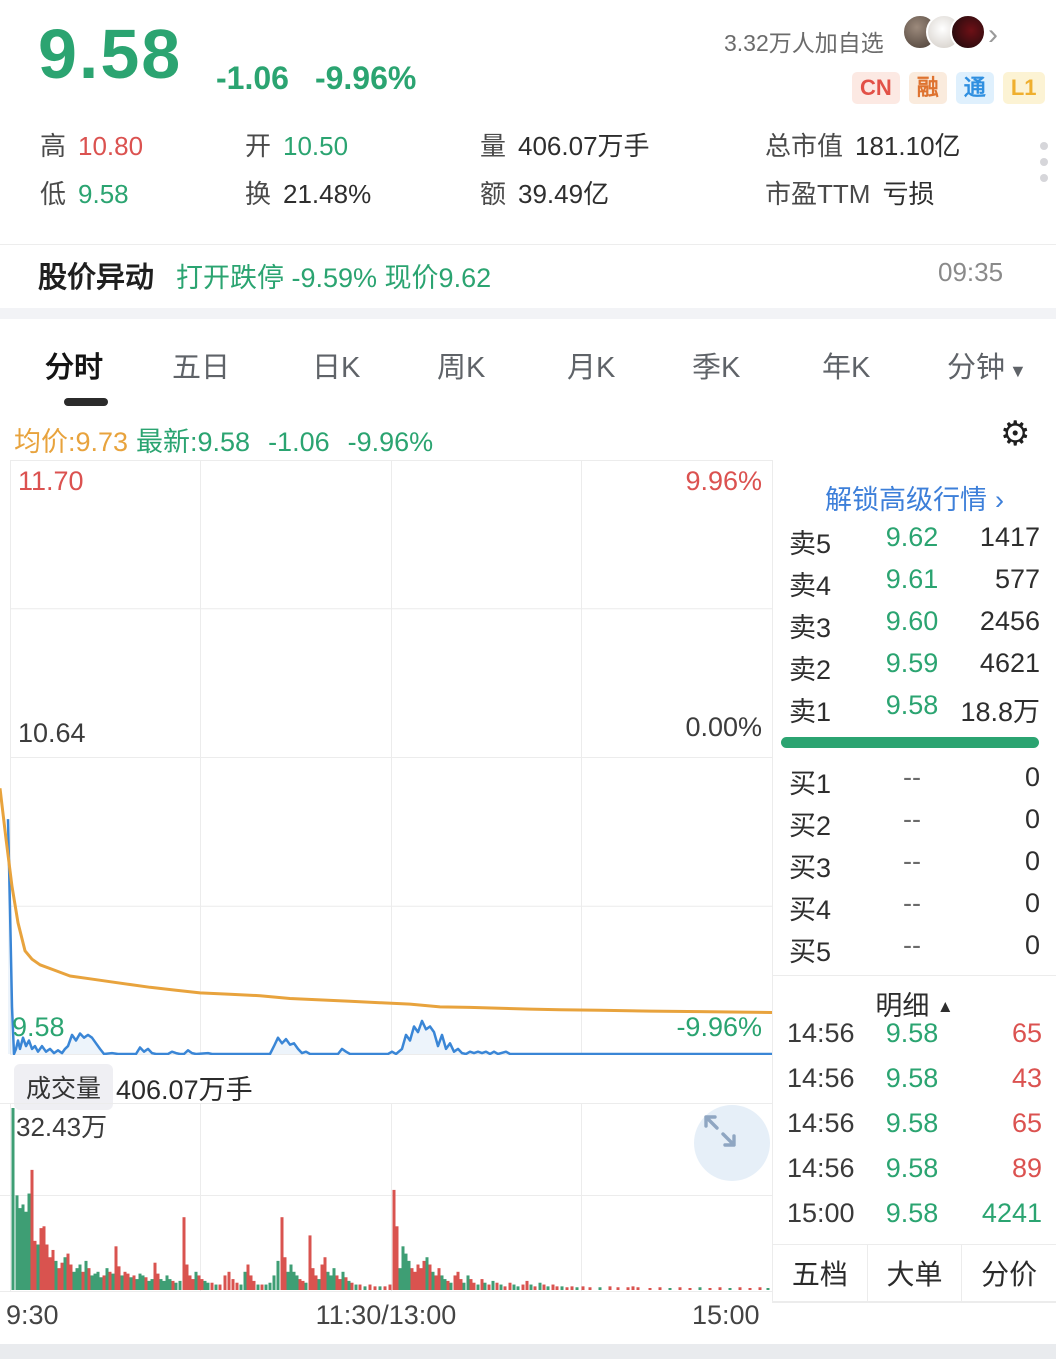 Image resolution: width=1056 pixels, height=1359 pixels. Describe the element at coordinates (914, 500) in the screenshot. I see `unlock-advanced-link: 解锁高级行情 ›` at that location.